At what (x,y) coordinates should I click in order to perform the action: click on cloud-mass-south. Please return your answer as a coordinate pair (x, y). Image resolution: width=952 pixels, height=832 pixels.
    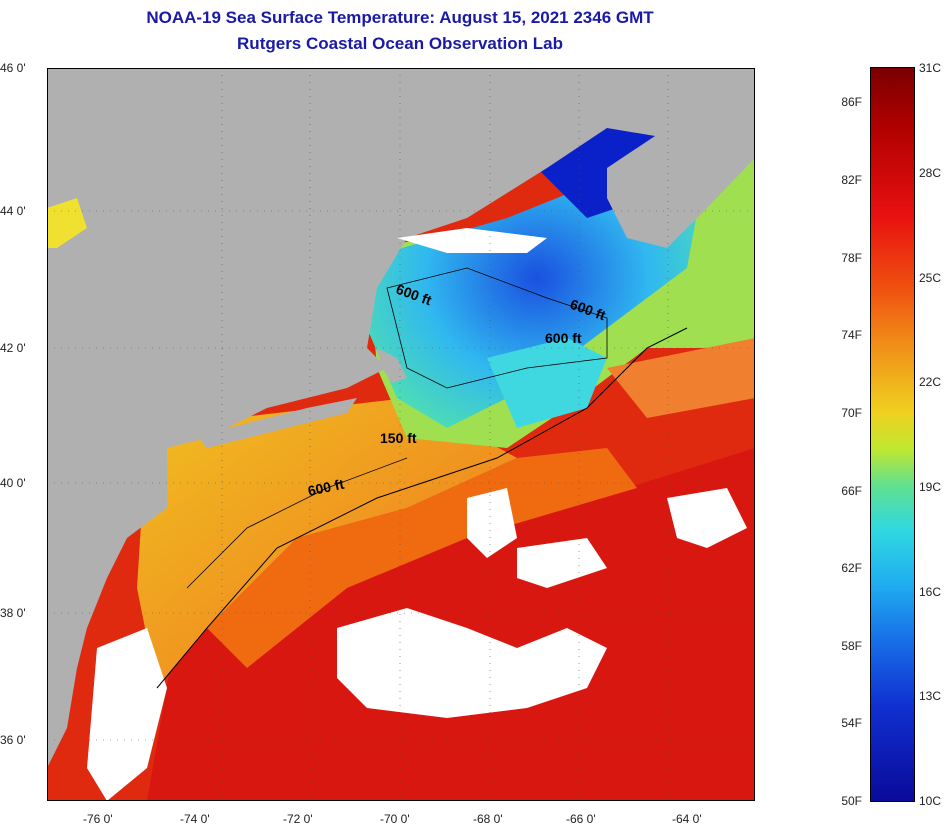
    Looking at the image, I should click on (472, 663).